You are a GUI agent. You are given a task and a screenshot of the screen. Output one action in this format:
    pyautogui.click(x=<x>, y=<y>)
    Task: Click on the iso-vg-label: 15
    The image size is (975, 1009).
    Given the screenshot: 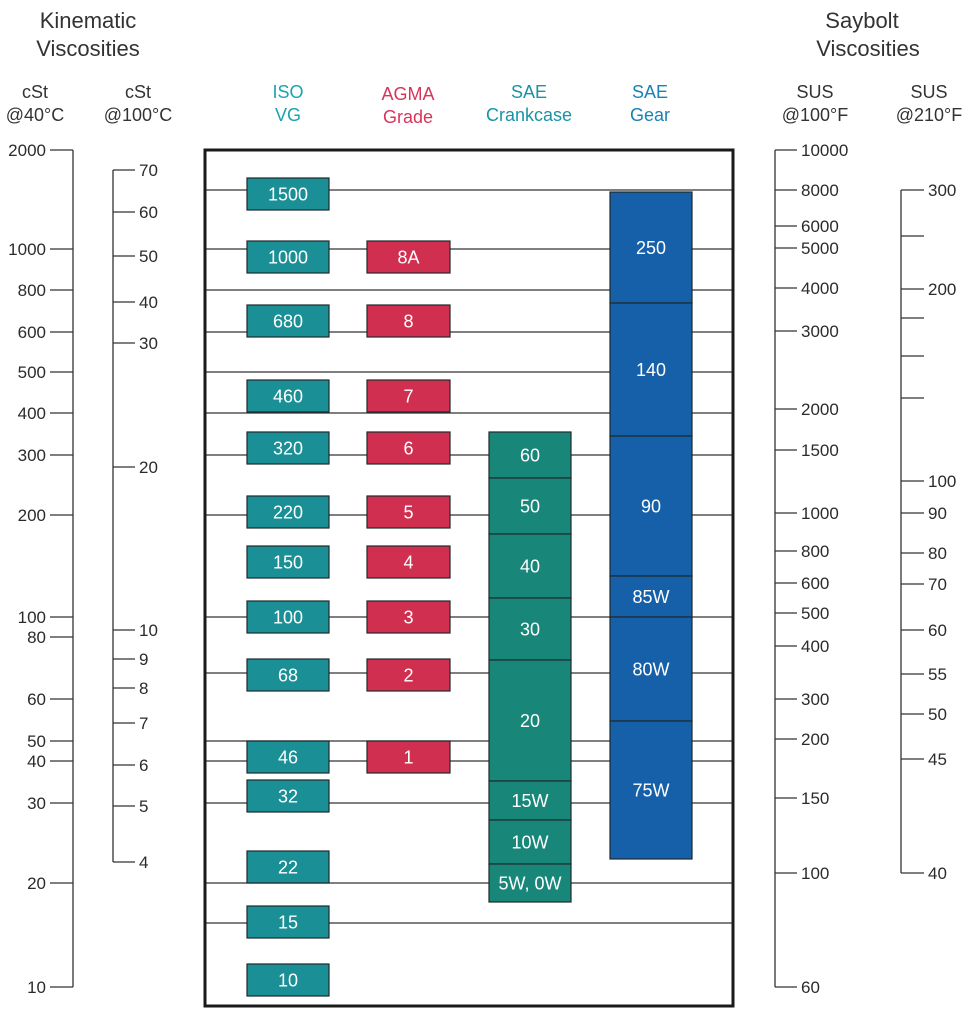 What is the action you would take?
    pyautogui.click(x=288, y=923)
    